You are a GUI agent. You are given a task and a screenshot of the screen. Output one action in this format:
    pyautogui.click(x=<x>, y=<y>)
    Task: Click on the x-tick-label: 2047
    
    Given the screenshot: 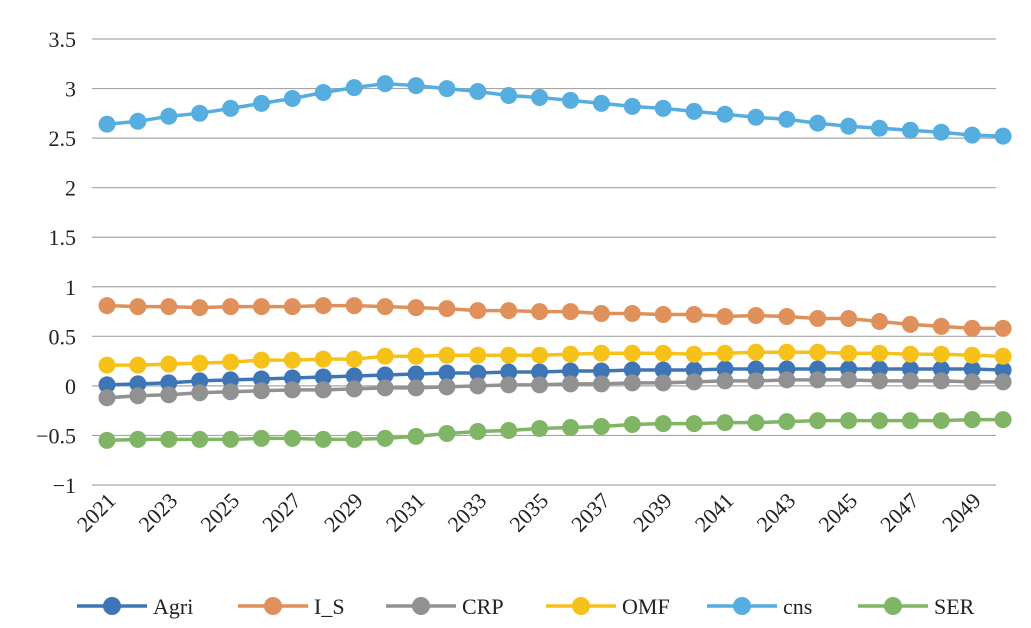 What is the action you would take?
    pyautogui.click(x=899, y=512)
    